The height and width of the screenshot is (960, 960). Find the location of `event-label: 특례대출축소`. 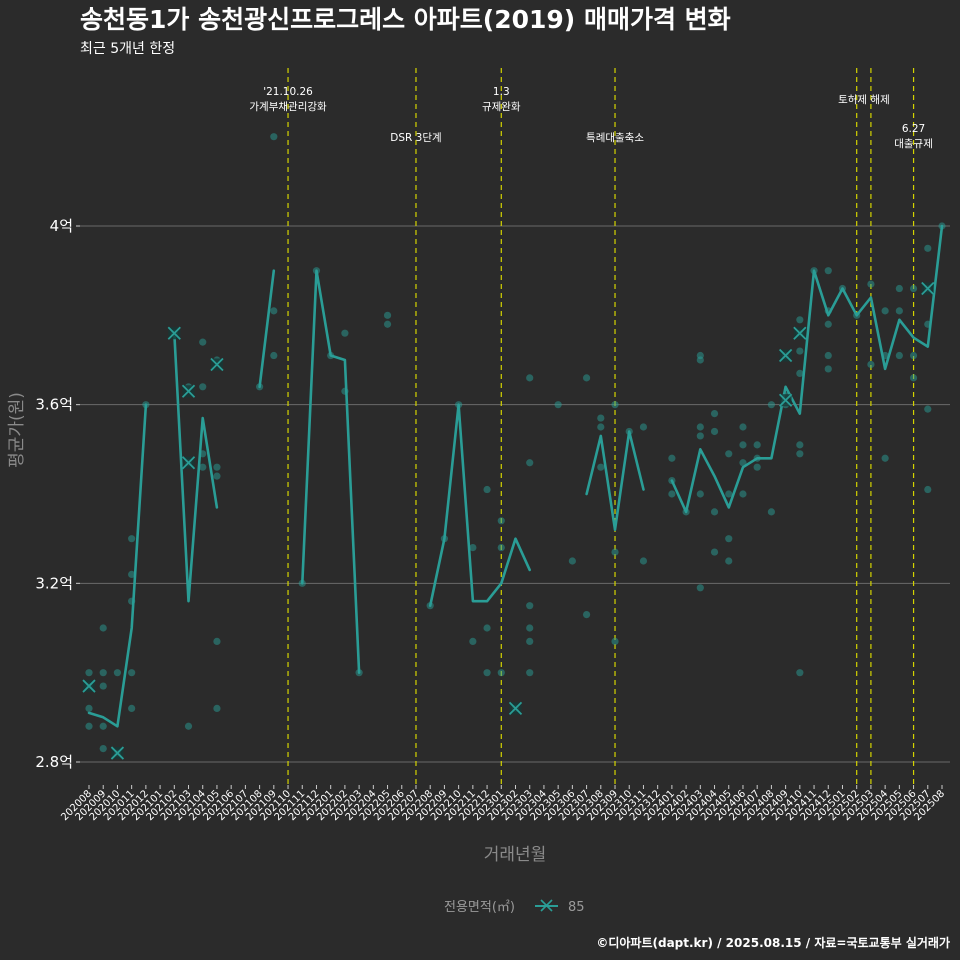

event-label: 특례대출축소 is located at coordinates (615, 138).